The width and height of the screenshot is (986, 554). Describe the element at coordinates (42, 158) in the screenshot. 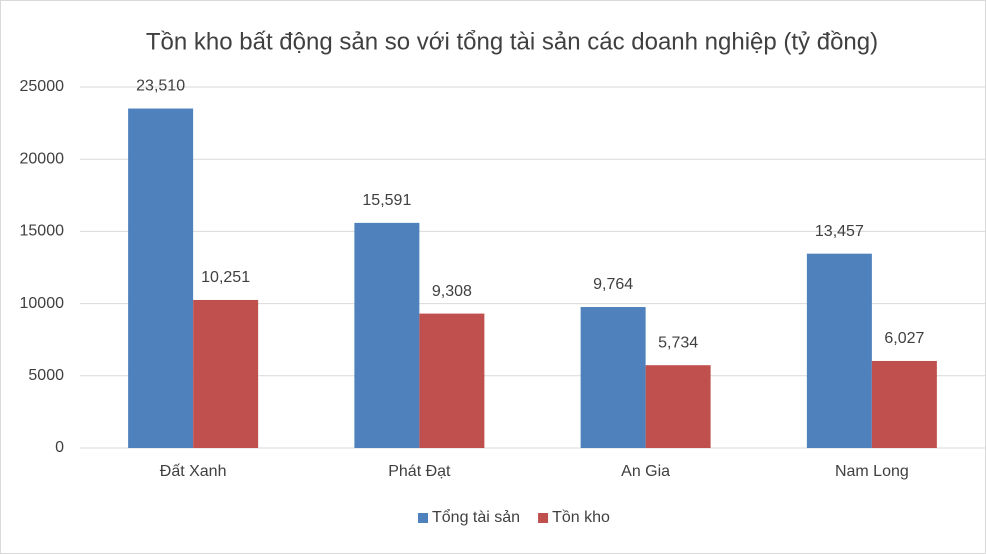

I see `y-tick-label: 20000` at that location.